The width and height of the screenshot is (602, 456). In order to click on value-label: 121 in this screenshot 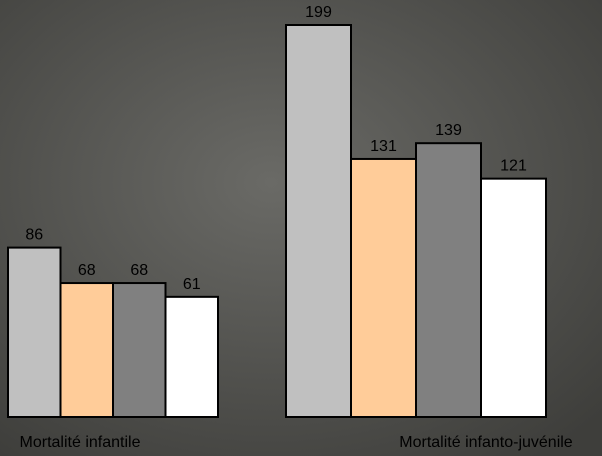, I will do `click(513, 166)`.